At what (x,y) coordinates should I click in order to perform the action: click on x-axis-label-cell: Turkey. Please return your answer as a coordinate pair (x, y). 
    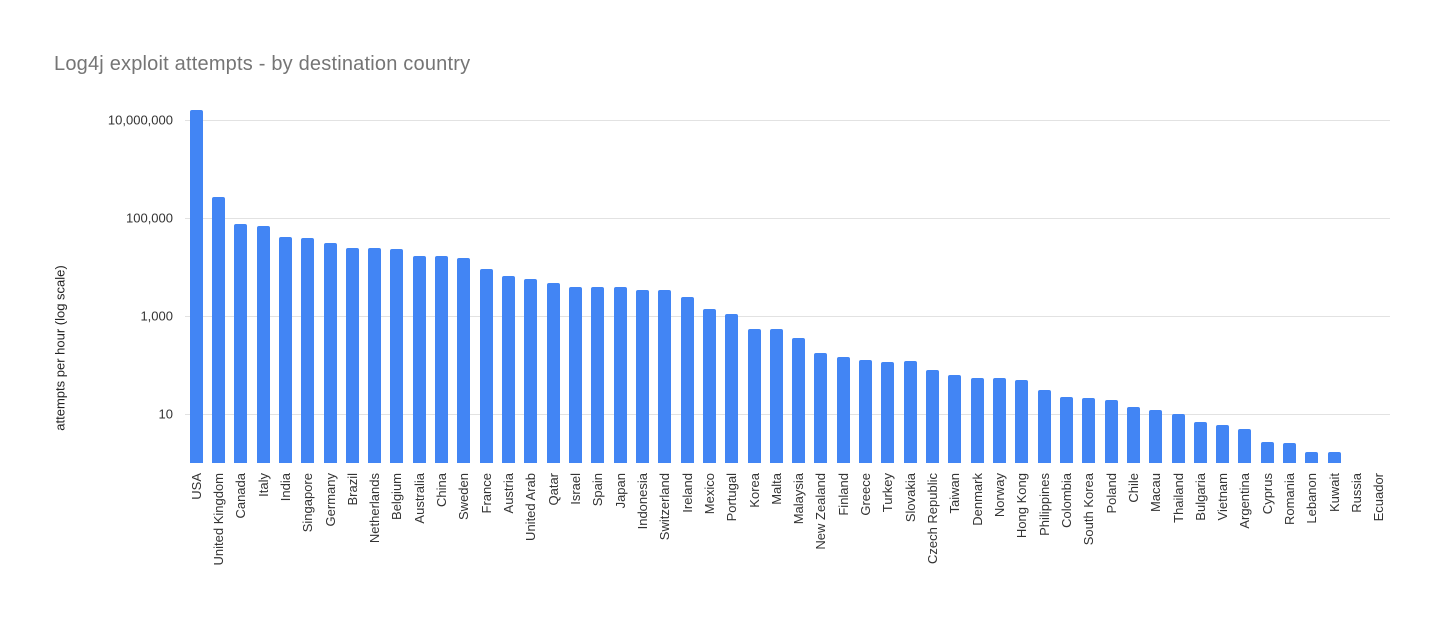
    Looking at the image, I should click on (888, 554).